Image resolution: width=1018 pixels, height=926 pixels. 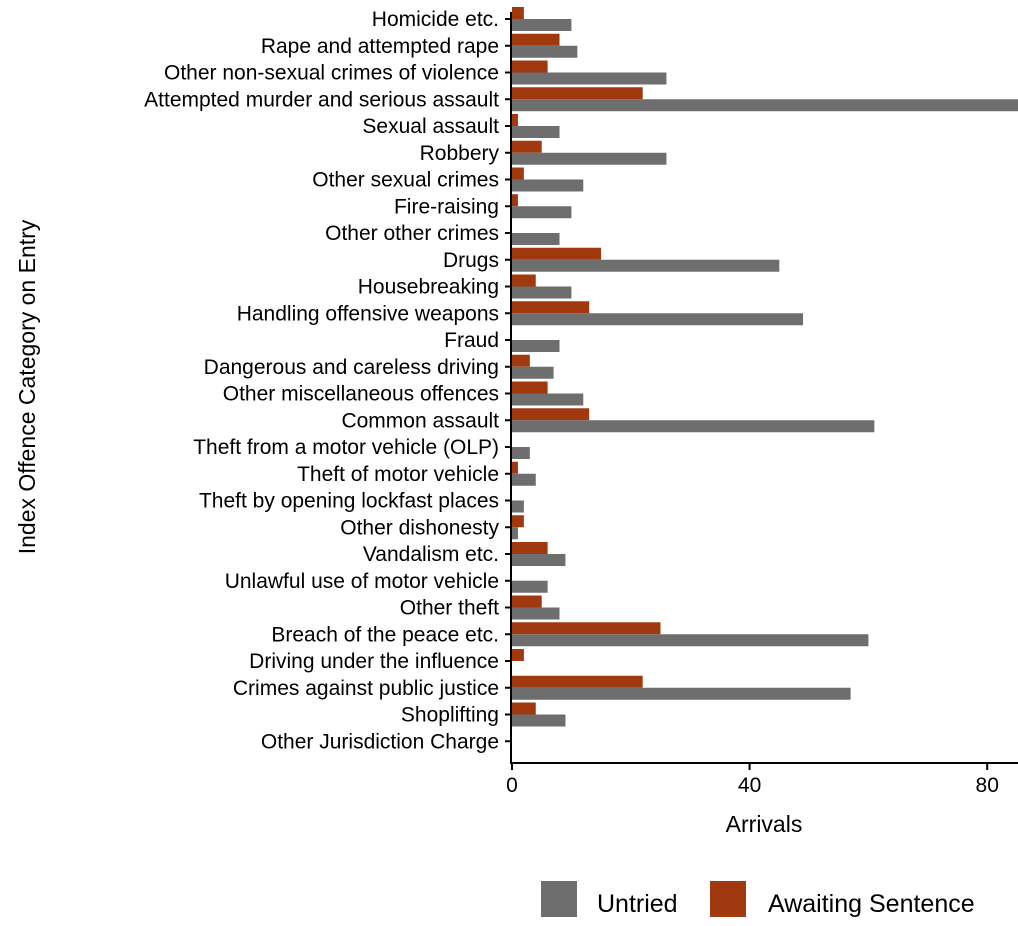 I want to click on y-tick-label-dangerous-and-careless-driving: Dangerous and careless driving, so click(x=351, y=367).